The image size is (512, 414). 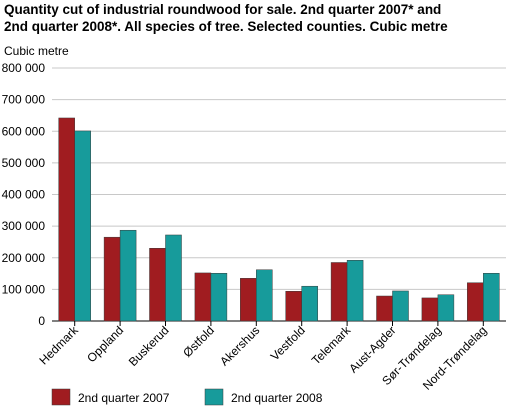 I want to click on y-tick-label: 600 000, so click(x=24, y=131).